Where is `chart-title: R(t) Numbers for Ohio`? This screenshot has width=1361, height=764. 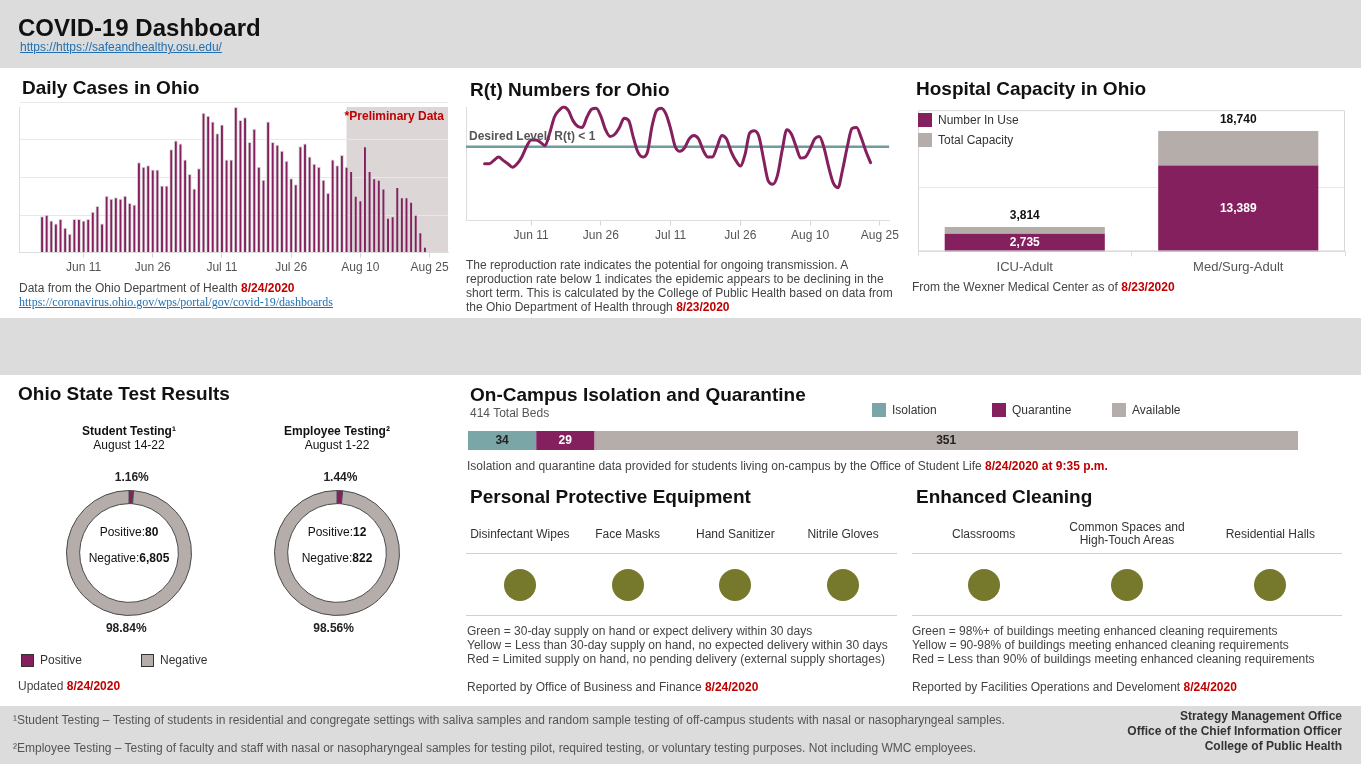 chart-title: R(t) Numbers for Ohio is located at coordinates (570, 90).